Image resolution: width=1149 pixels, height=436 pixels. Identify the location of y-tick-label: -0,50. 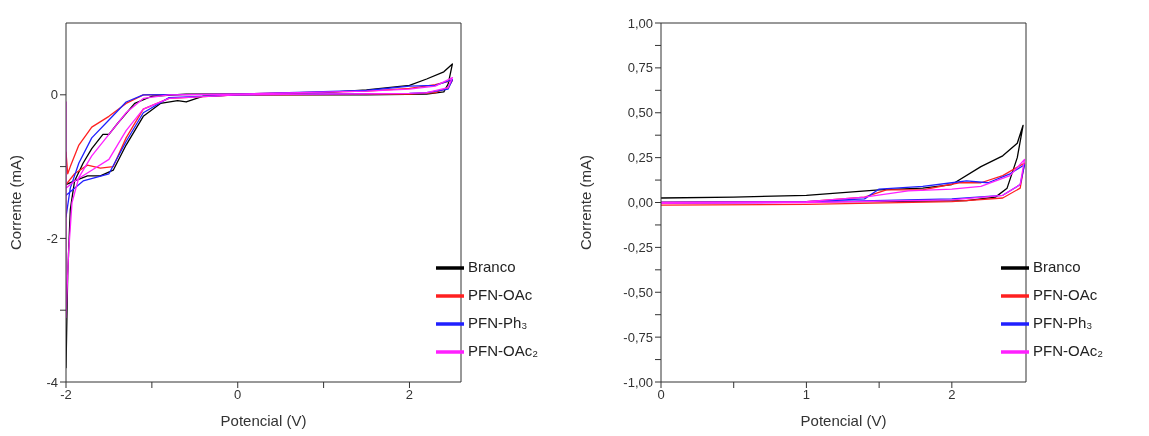
(638, 292).